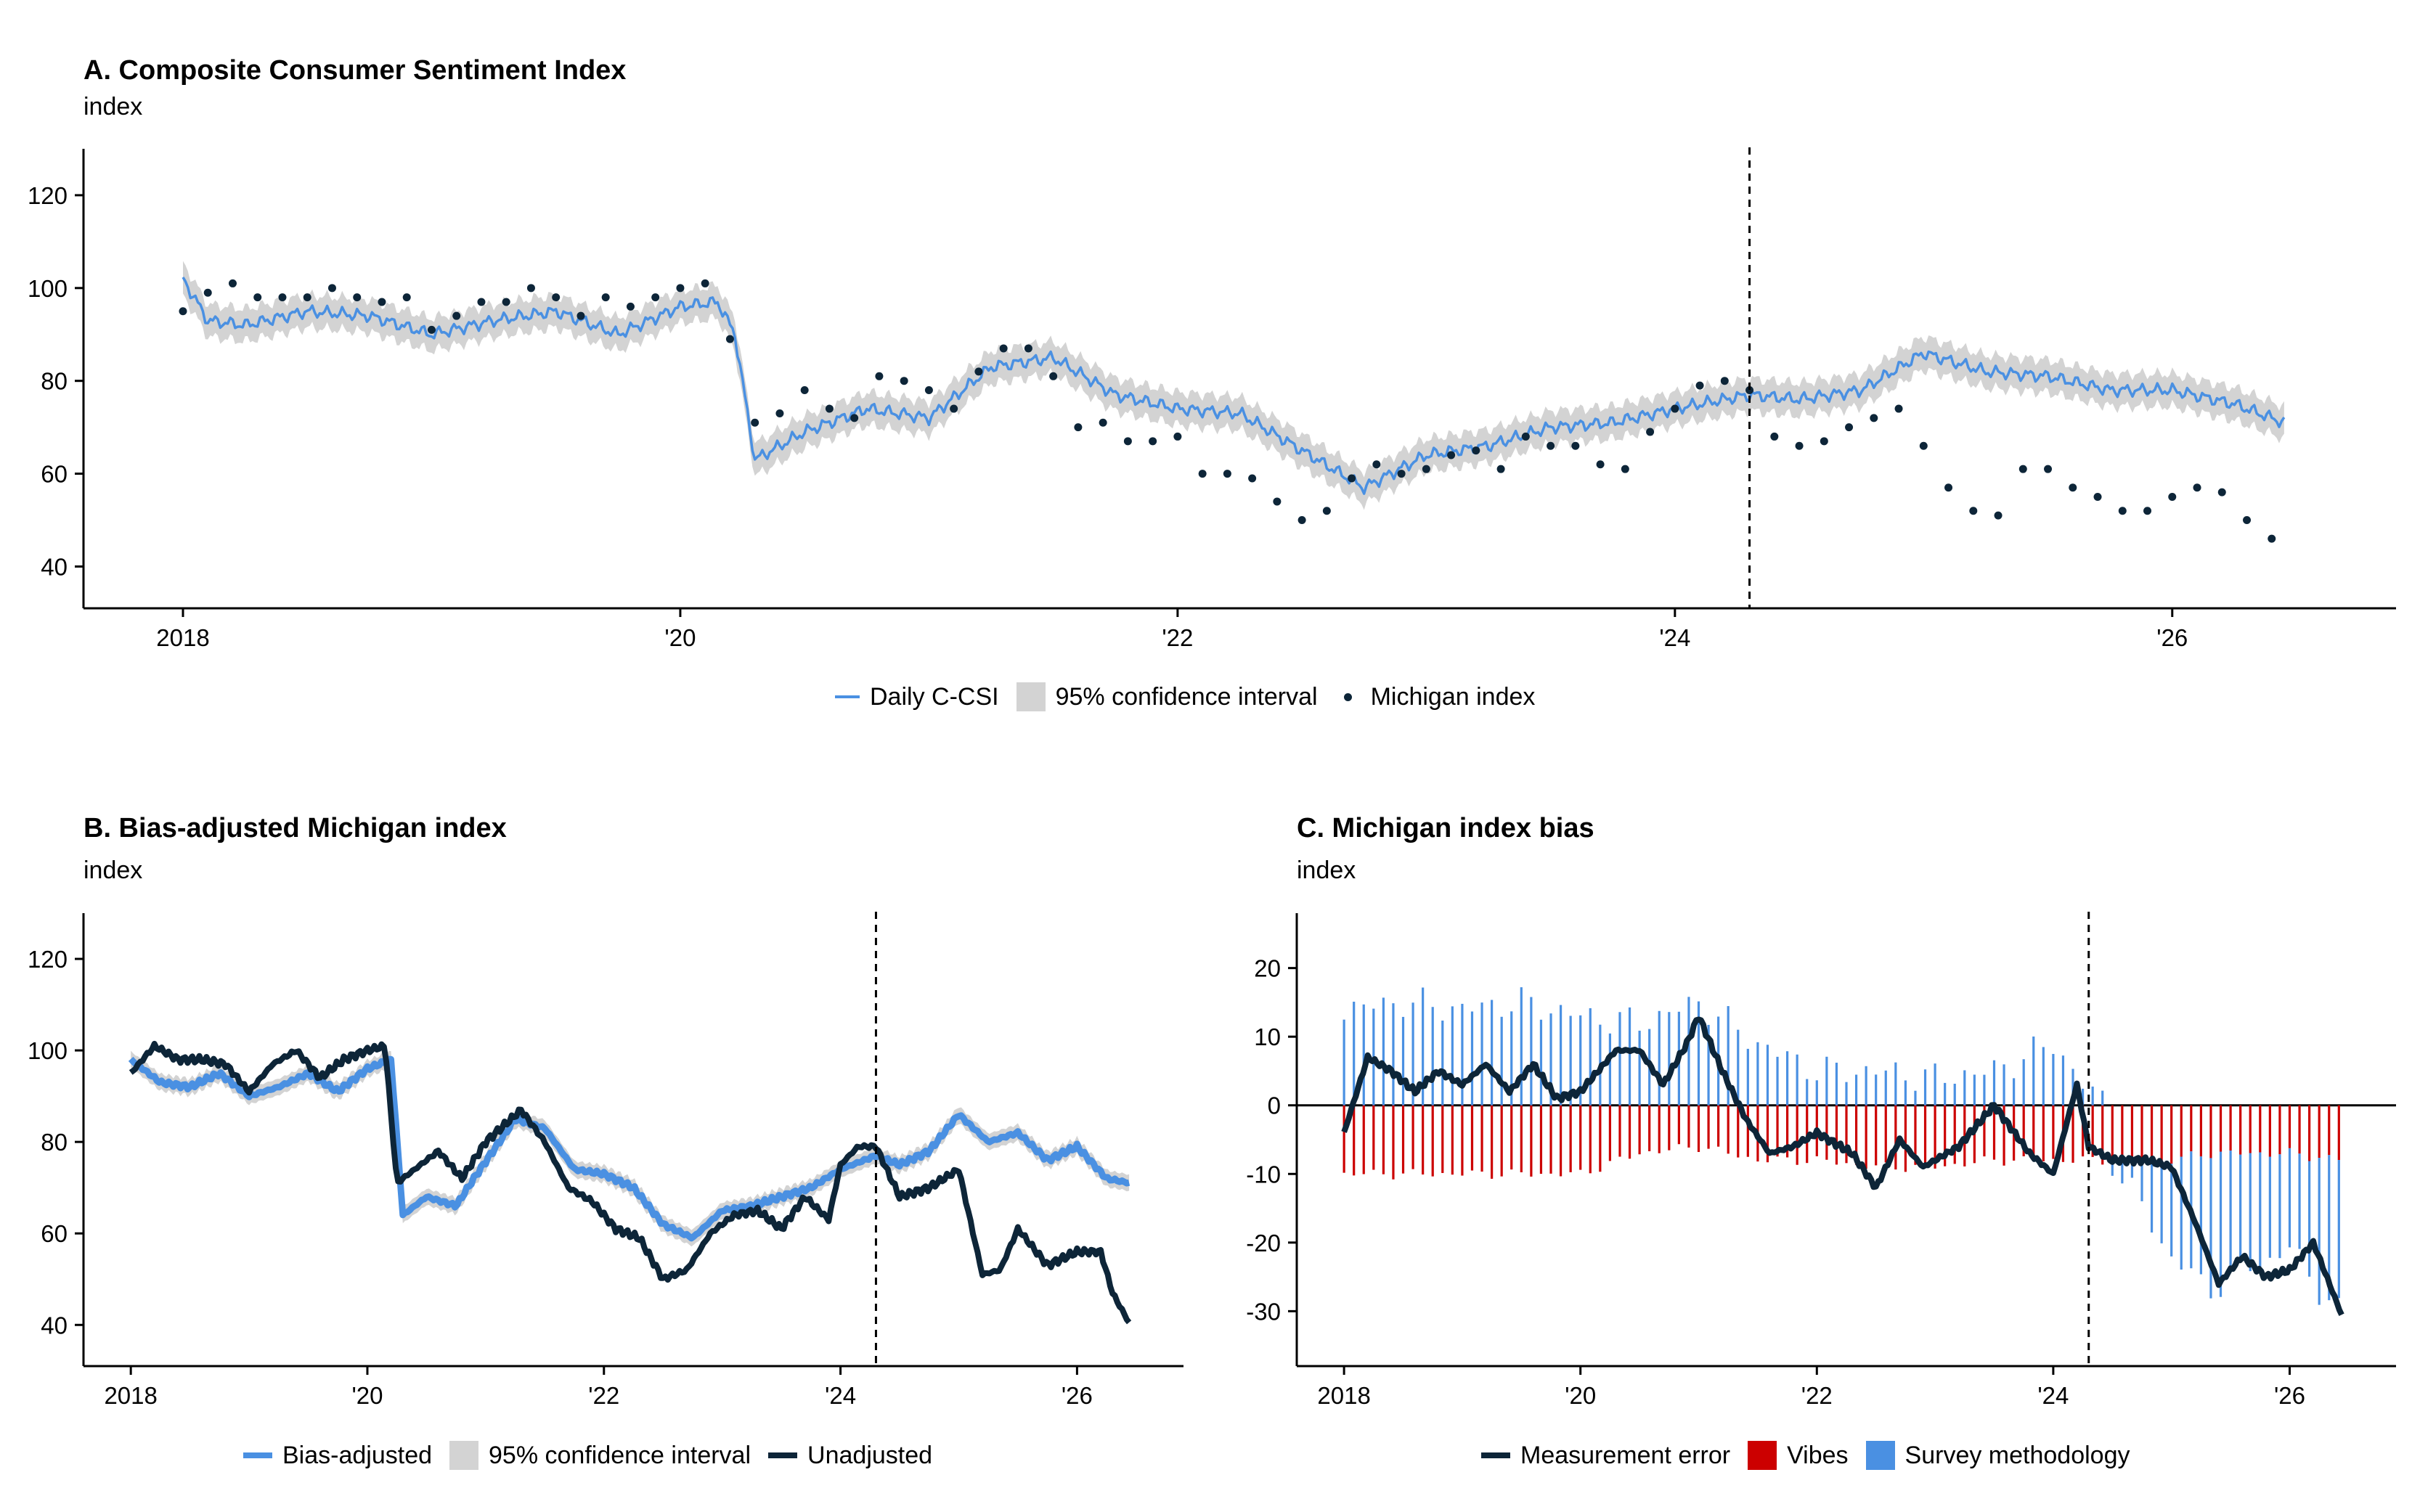  I want to click on y-tick-label: 40, so click(54, 1325).